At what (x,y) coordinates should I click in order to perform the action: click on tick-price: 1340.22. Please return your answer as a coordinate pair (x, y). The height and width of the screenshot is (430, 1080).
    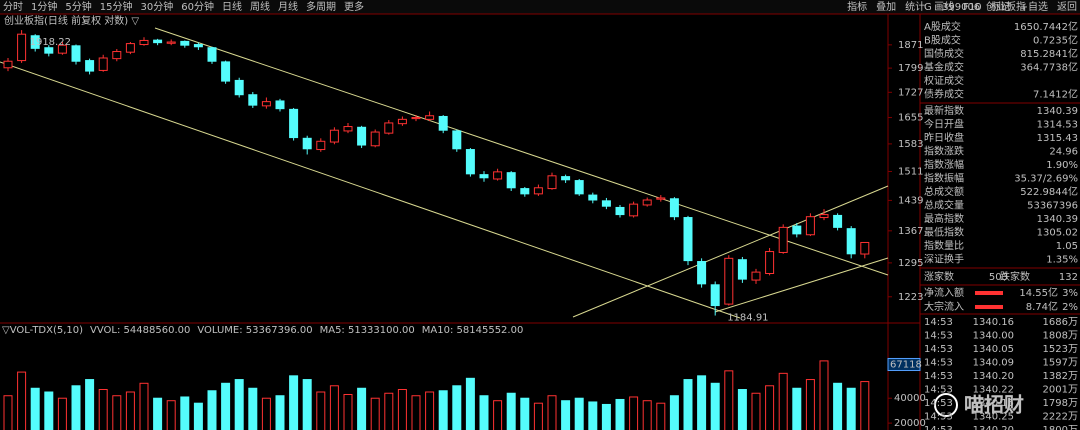
    Looking at the image, I should click on (993, 390).